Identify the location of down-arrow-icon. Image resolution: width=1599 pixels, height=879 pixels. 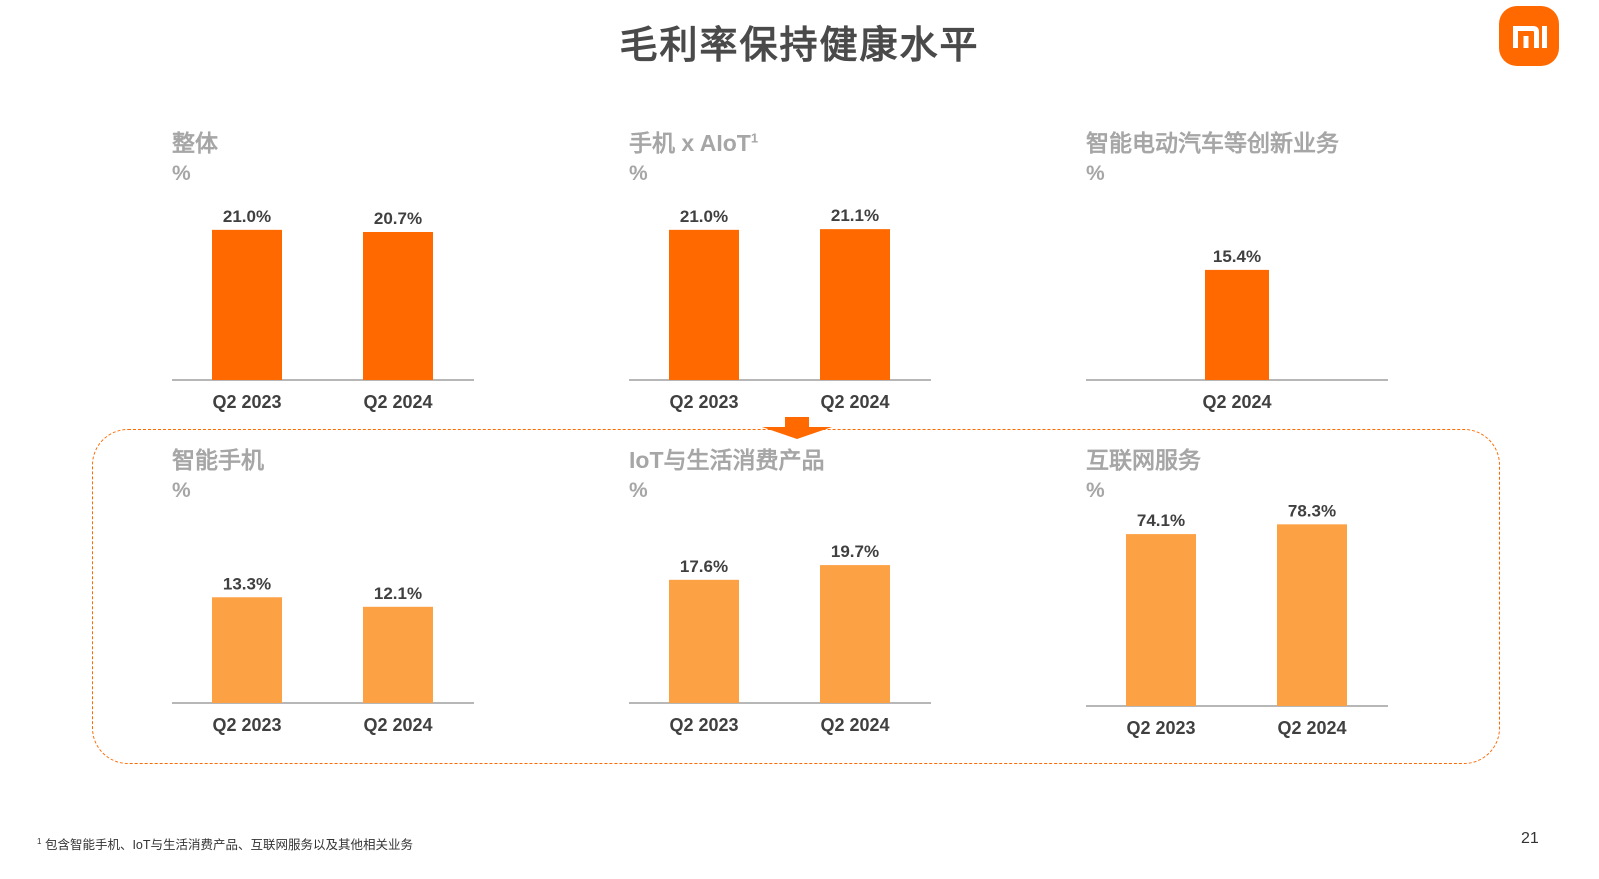
(797, 428).